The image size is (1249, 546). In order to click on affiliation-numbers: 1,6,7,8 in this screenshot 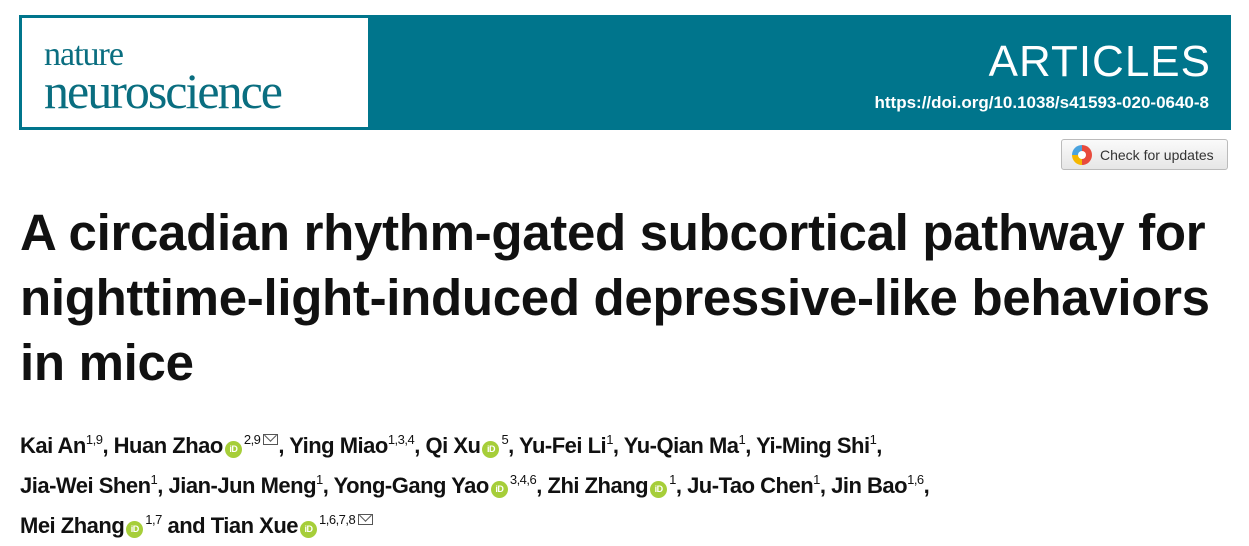, I will do `click(337, 519)`.